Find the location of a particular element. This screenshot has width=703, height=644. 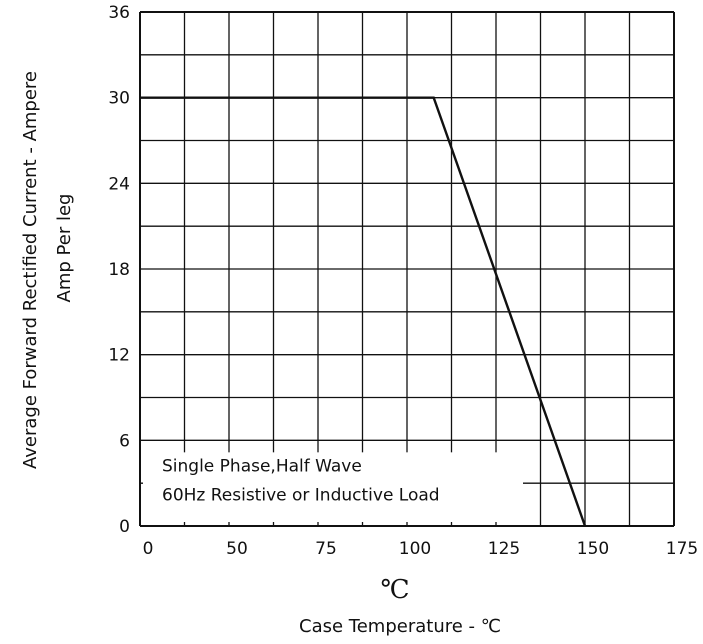

y-tick-label: 24 is located at coordinates (119, 184).